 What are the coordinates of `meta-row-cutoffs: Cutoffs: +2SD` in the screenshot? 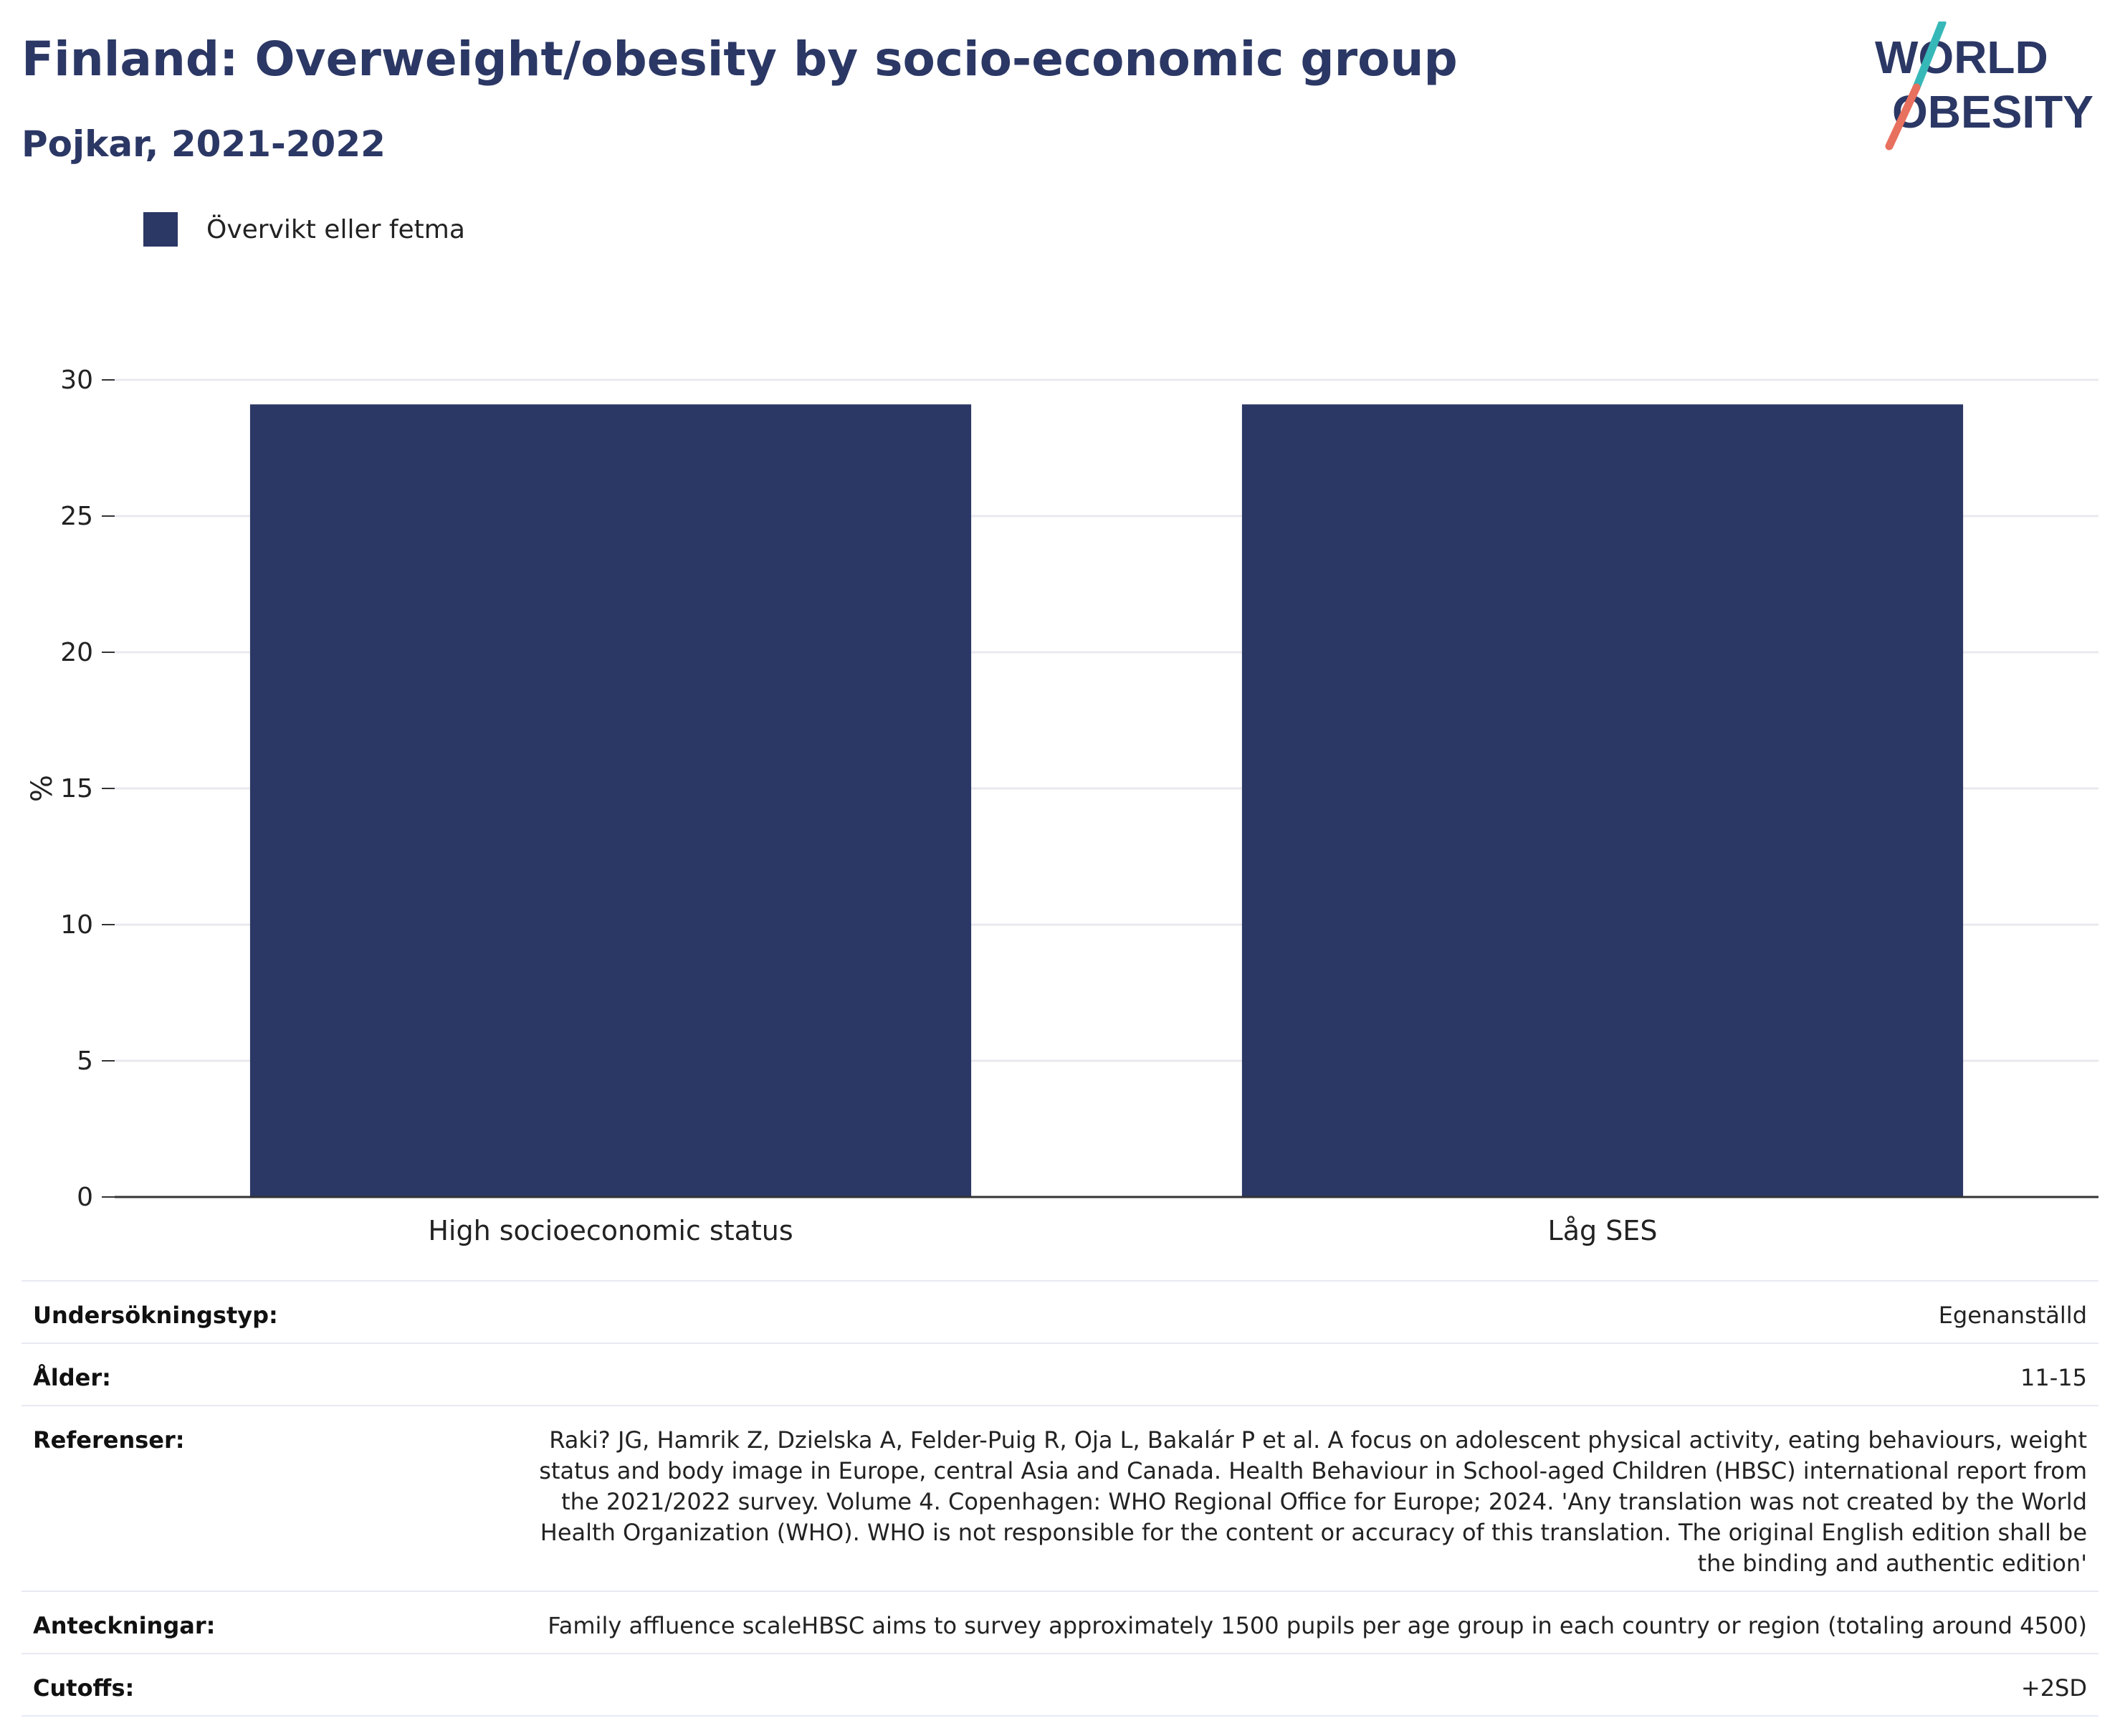 It's located at (1060, 1685).